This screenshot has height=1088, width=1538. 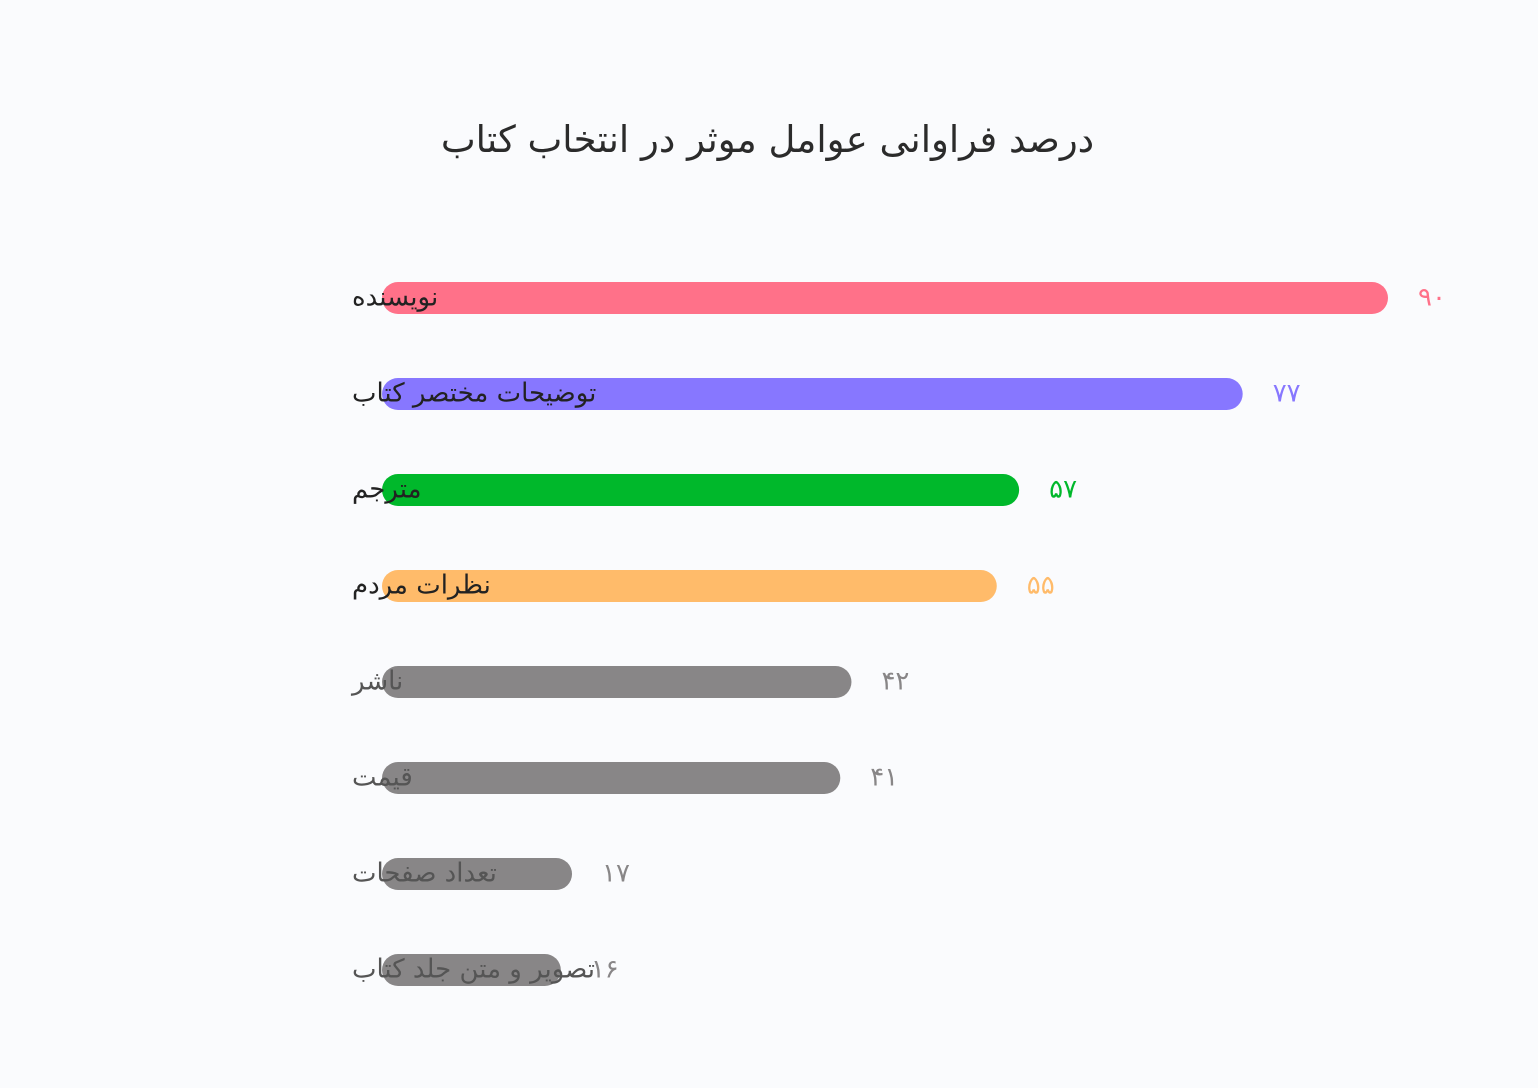 What do you see at coordinates (376, 682) in the screenshot?
I see `category-label: ناشر` at bounding box center [376, 682].